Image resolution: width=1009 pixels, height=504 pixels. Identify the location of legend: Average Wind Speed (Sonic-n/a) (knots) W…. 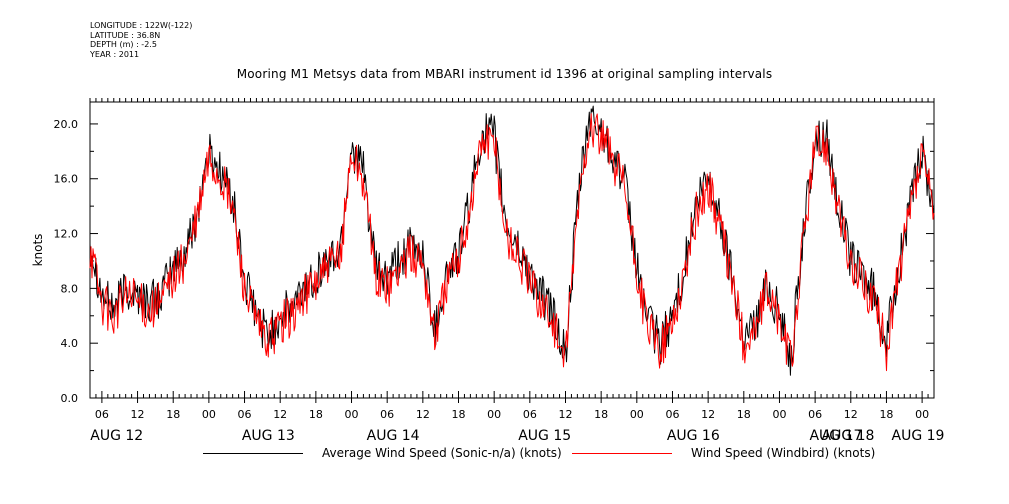
(504, 454).